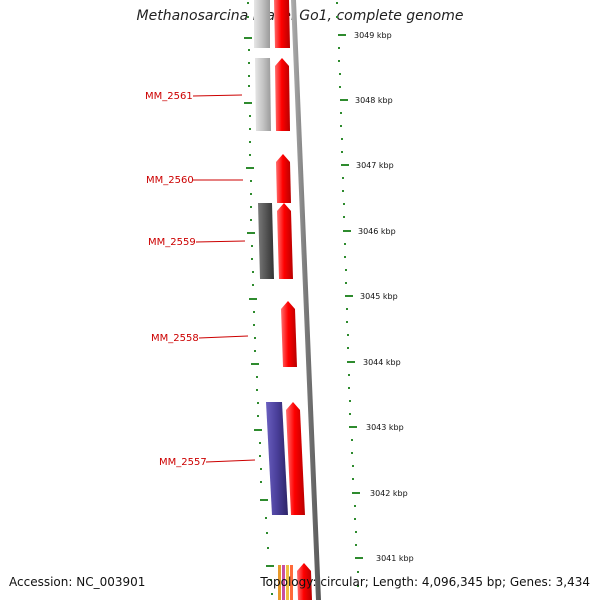  I want to click on leader-line-mm2561, so click(217, 95).